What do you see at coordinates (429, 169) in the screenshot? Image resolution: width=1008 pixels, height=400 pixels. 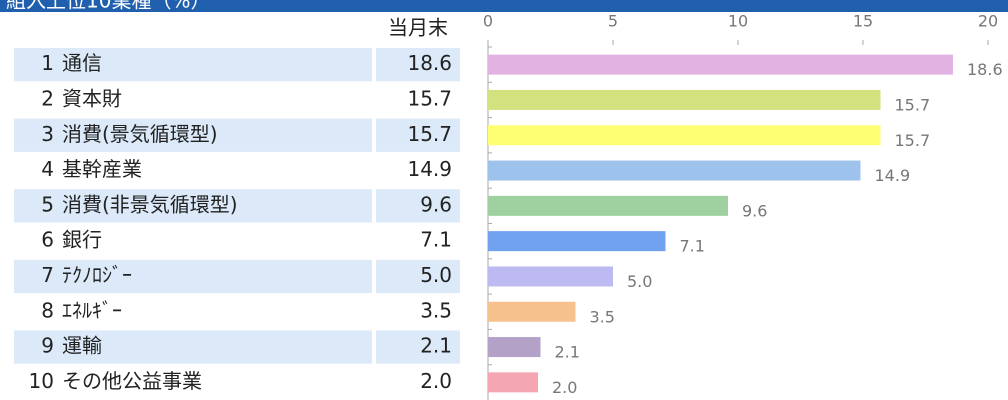 I see `value-text: 14.9` at bounding box center [429, 169].